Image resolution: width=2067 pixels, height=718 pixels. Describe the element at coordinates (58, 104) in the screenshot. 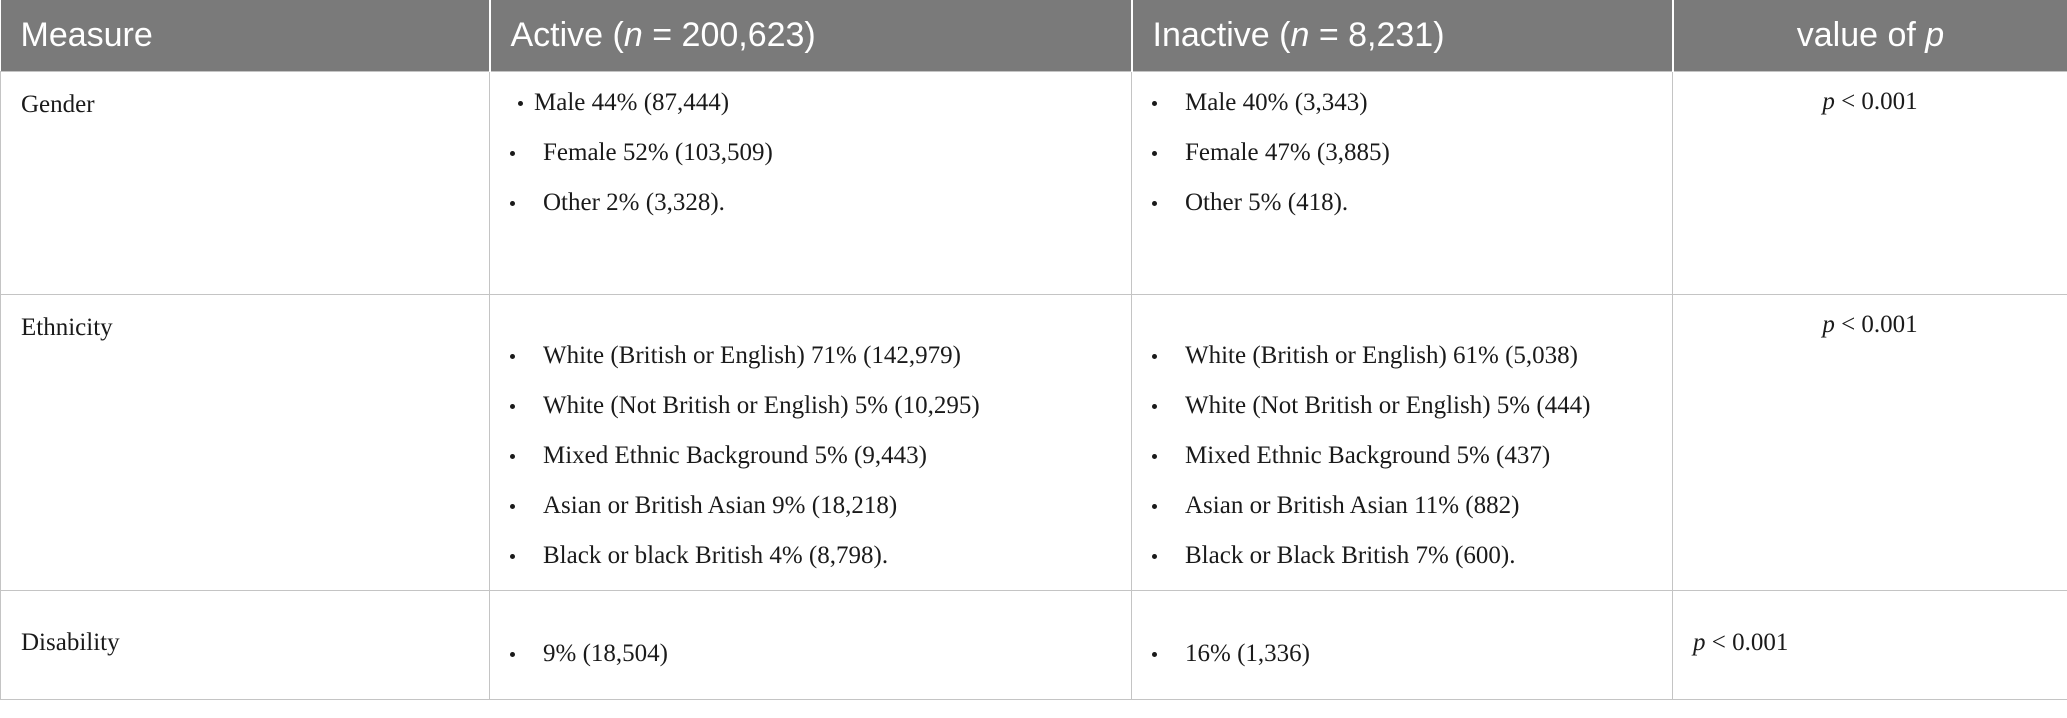

I see `measure-label: Gender` at that location.